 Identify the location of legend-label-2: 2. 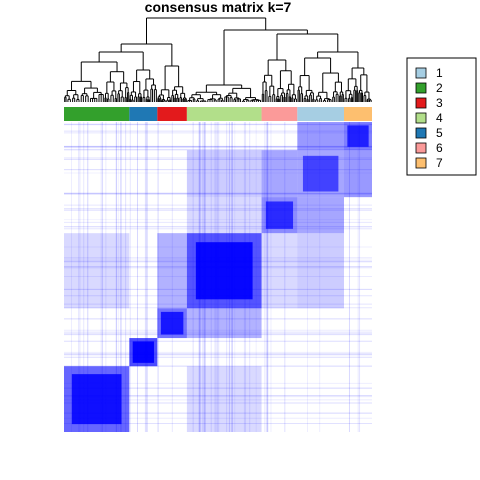
(439, 88).